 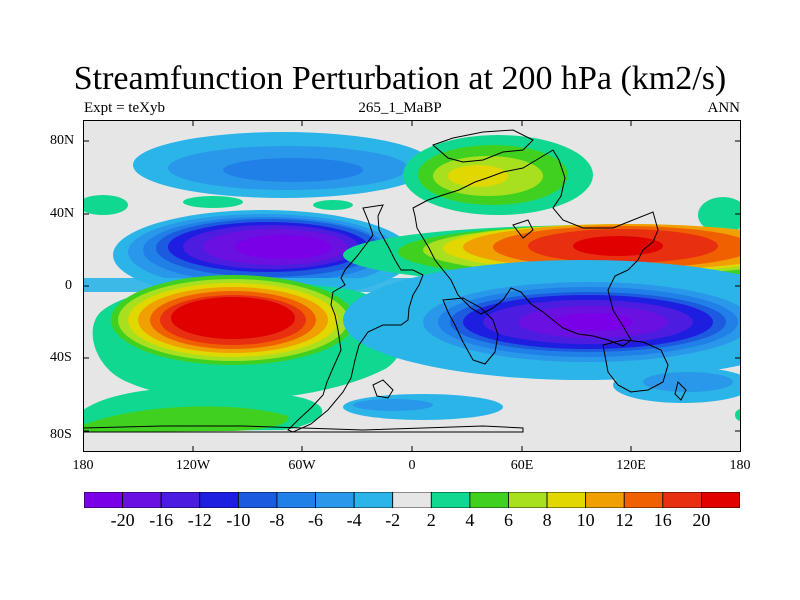 What do you see at coordinates (624, 520) in the screenshot?
I see `colorbar-level-label: 12` at bounding box center [624, 520].